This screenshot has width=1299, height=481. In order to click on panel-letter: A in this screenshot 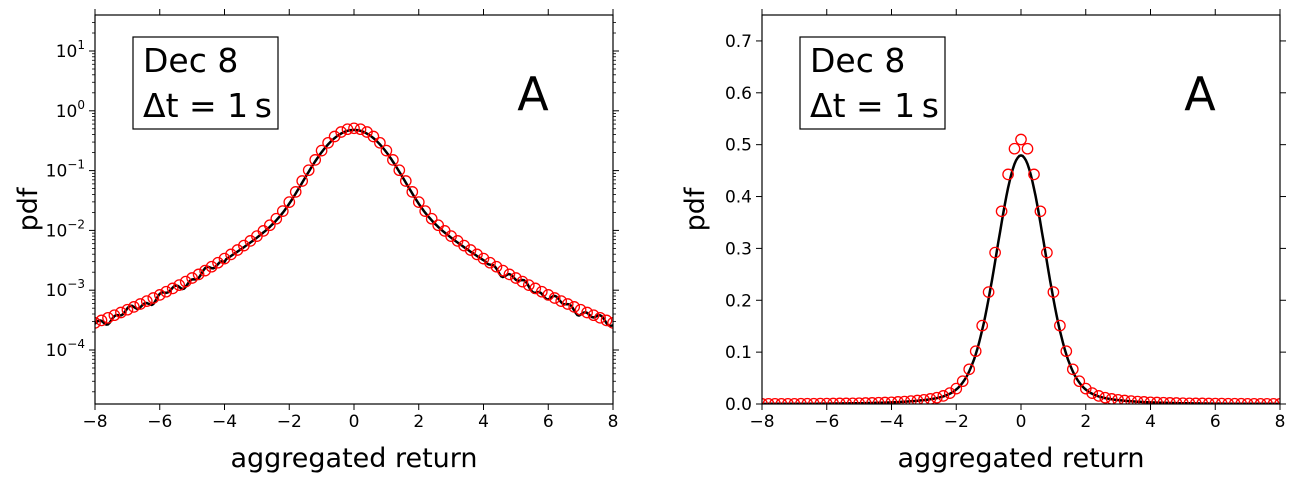, I will do `click(1200, 94)`.